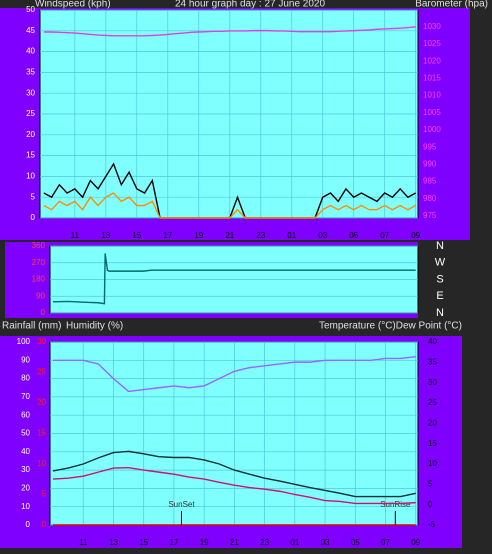 The height and width of the screenshot is (554, 492). What do you see at coordinates (41, 402) in the screenshot?
I see `y3-tick-label: 20` at bounding box center [41, 402].